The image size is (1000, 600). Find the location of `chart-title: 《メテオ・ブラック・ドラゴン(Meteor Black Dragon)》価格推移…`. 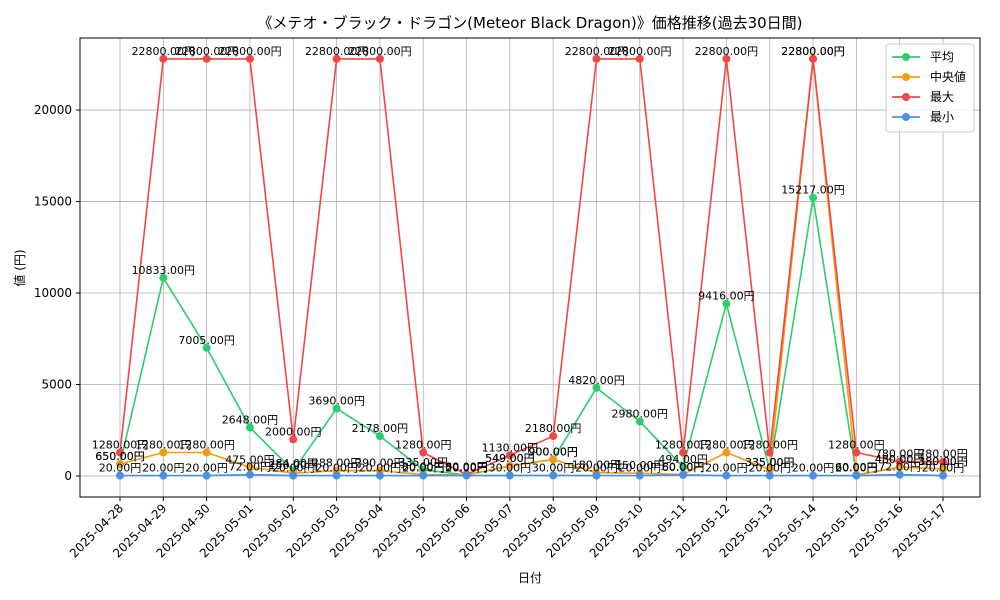

chart-title: 《メテオ・ブラック・ドラゴン(Meteor Black Dragon)》価格推移… is located at coordinates (529, 23).